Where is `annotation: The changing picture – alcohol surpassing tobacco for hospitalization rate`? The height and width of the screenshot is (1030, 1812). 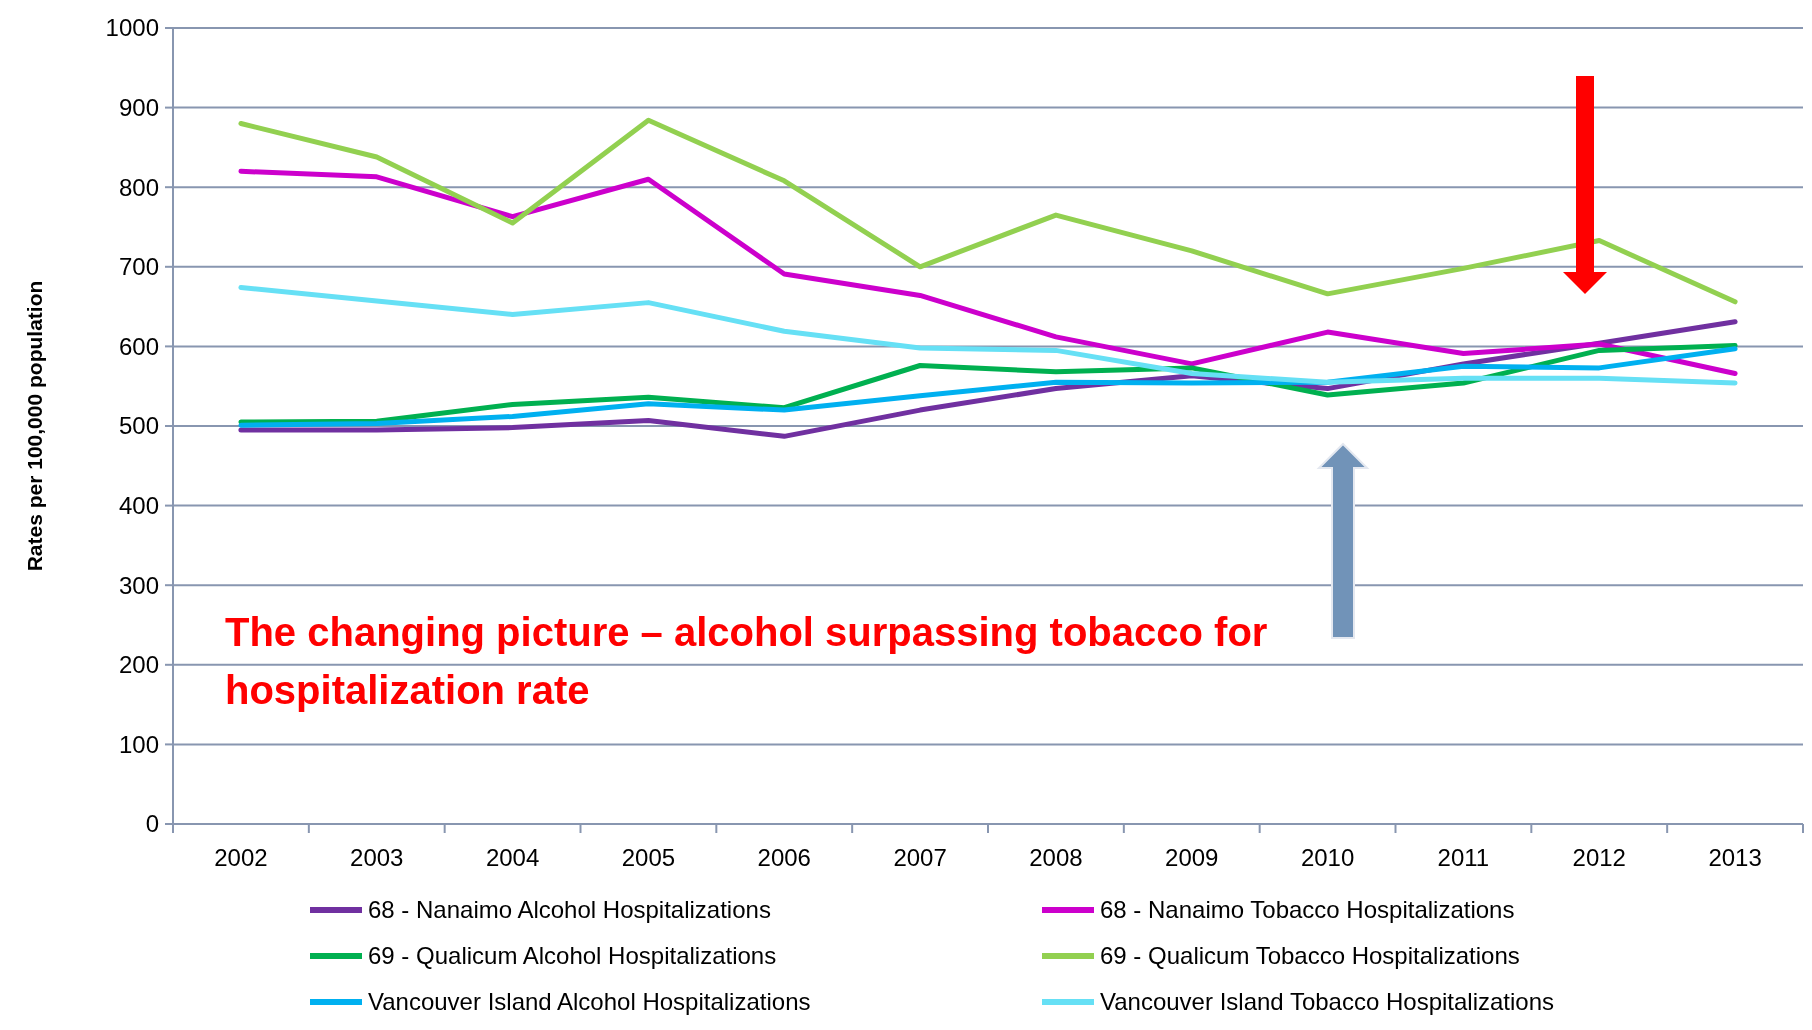
annotation: The changing picture – alcohol surpassing tobacco for hospitalization rate is located at coordinates (746, 661).